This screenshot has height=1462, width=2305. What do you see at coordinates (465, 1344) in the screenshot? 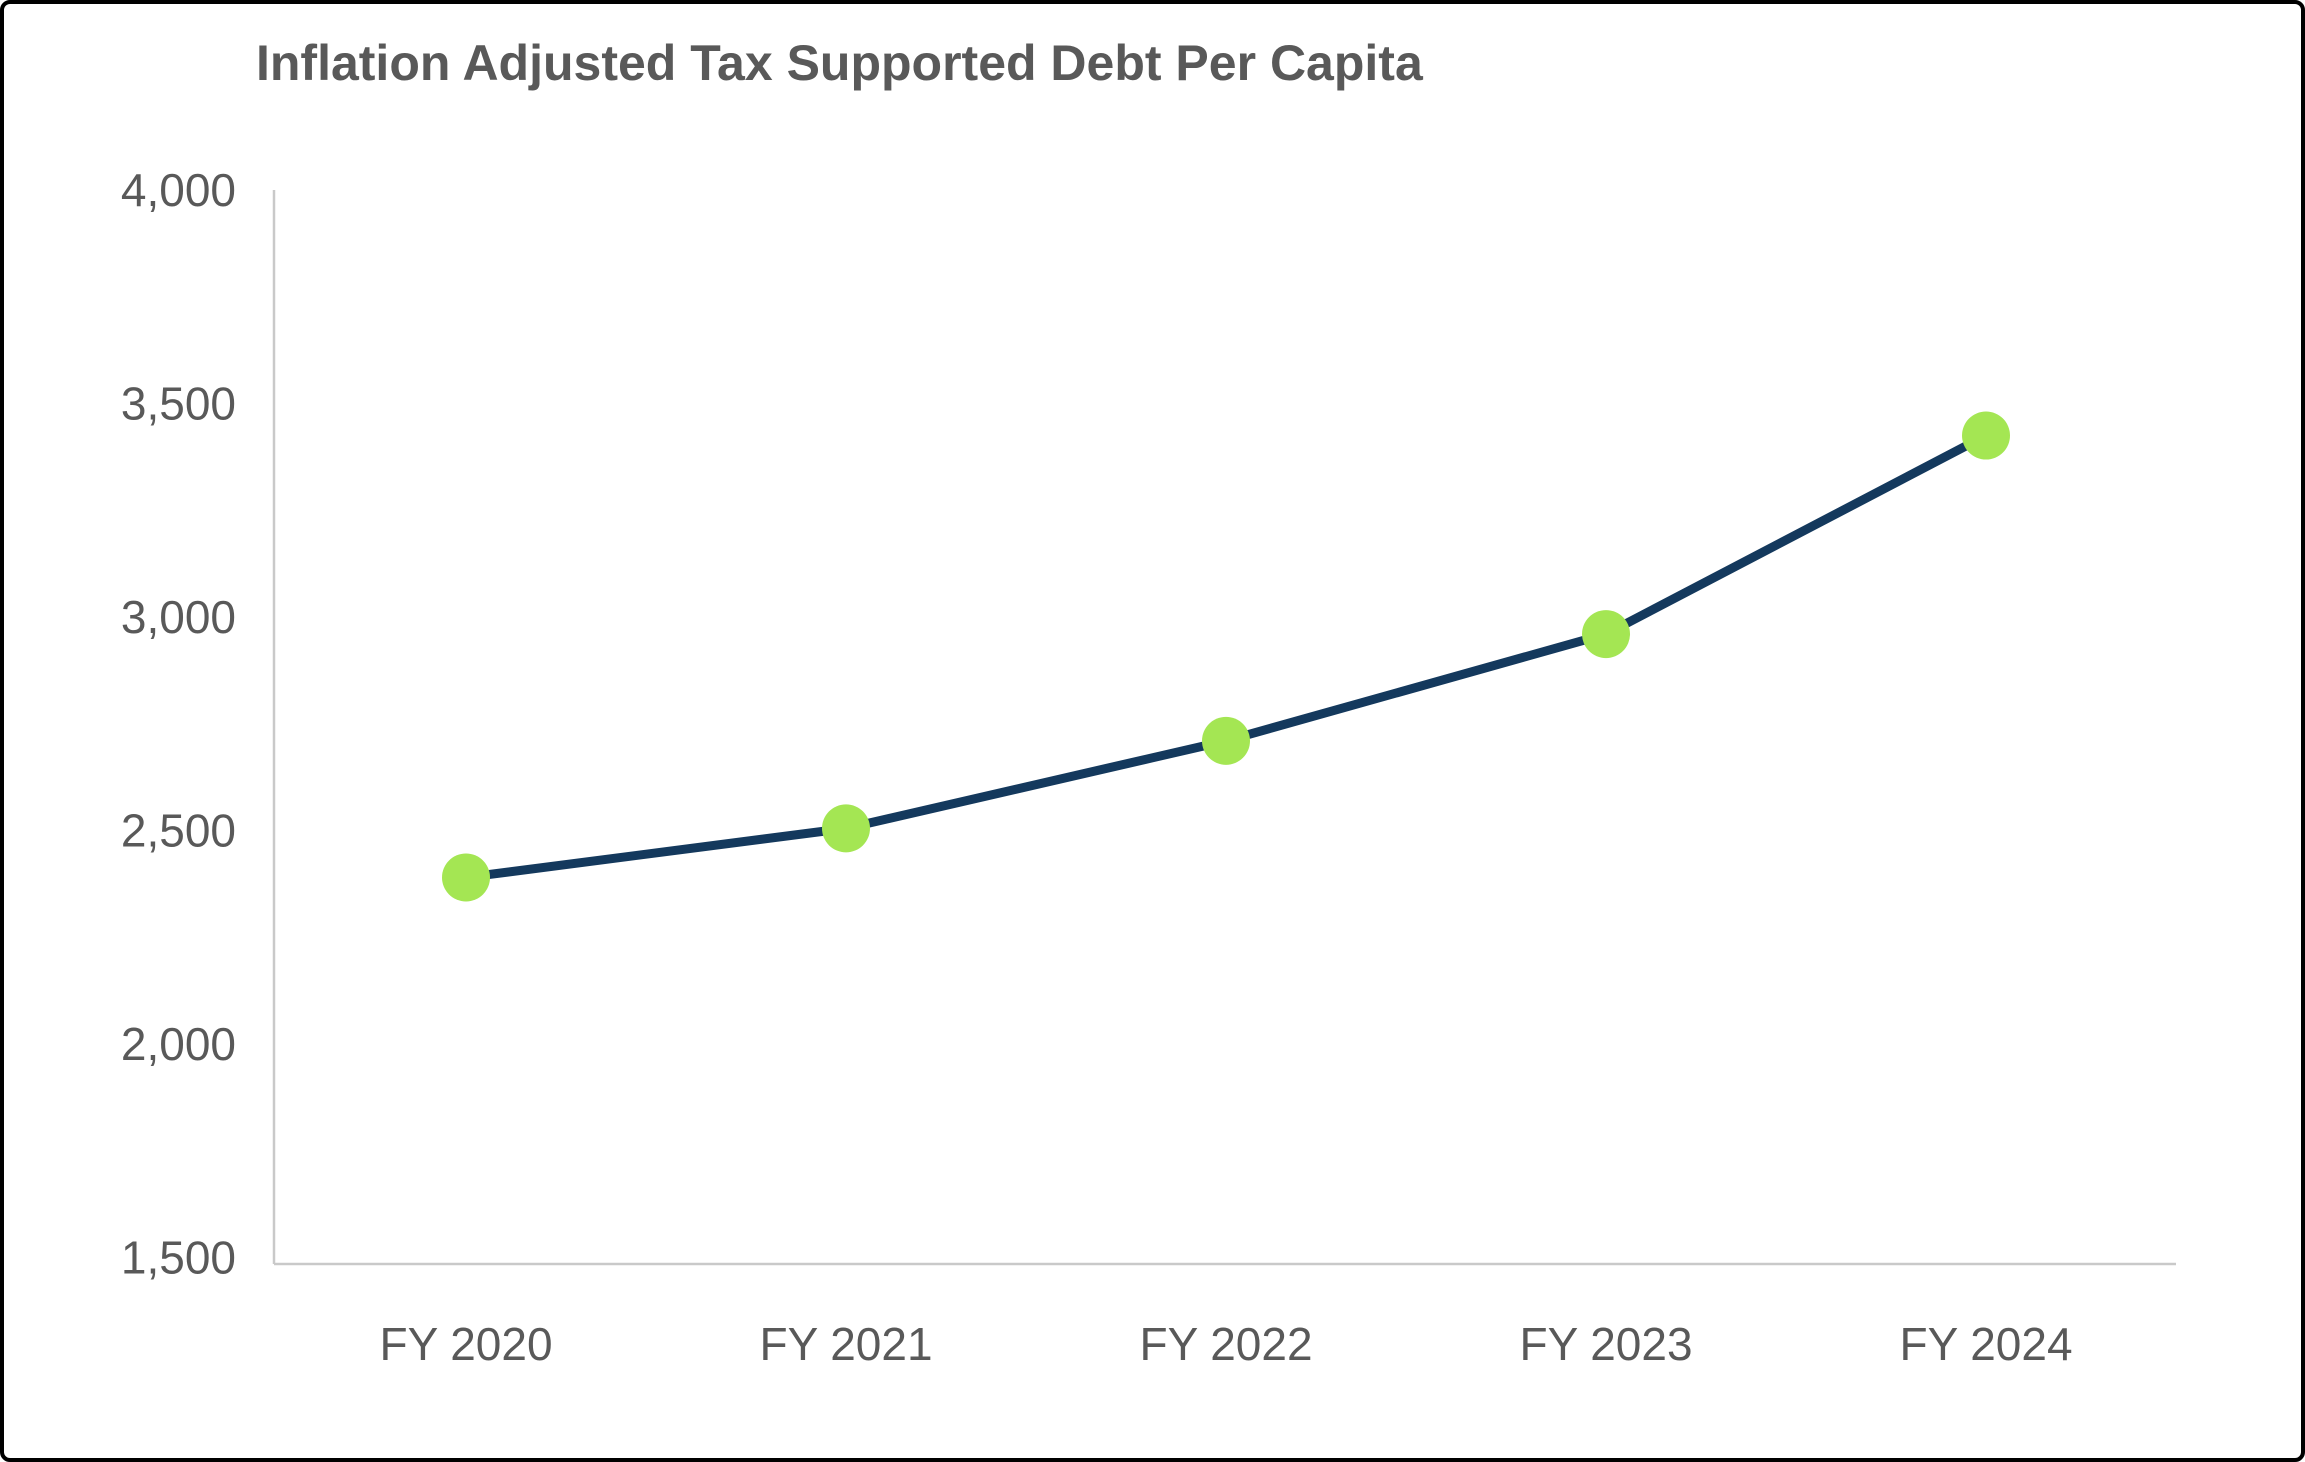
I see `x-tick-label: FY 2020` at bounding box center [465, 1344].